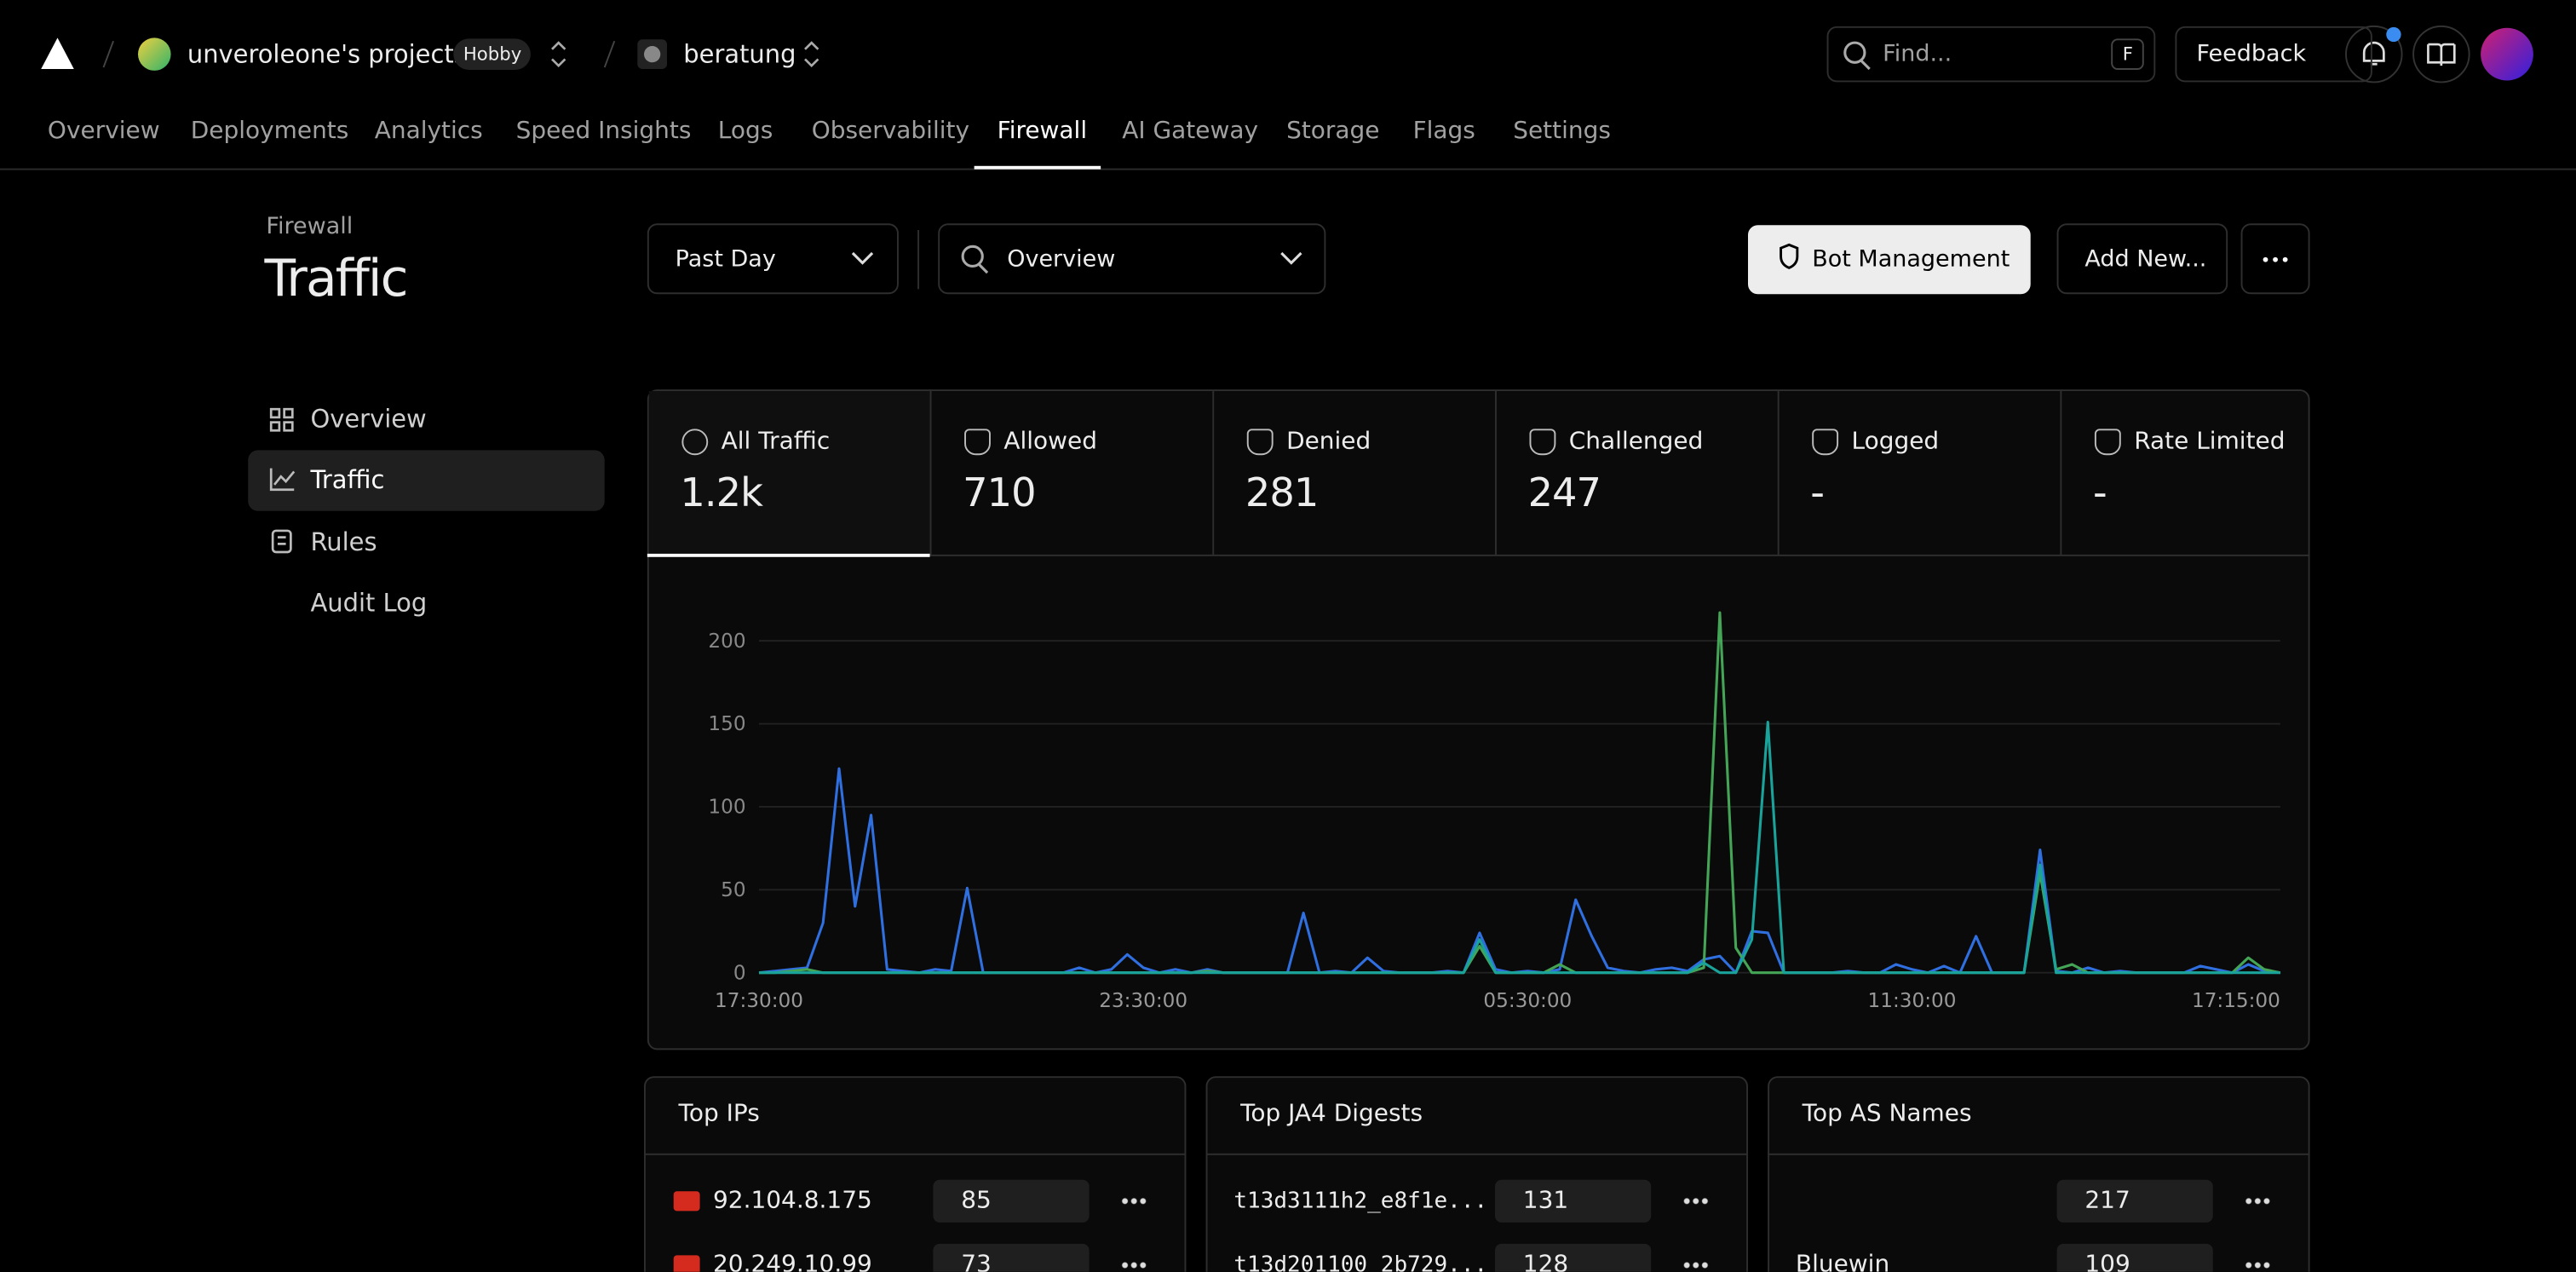 The image size is (2576, 1272). What do you see at coordinates (2274, 54) in the screenshot?
I see `feedback-button` at bounding box center [2274, 54].